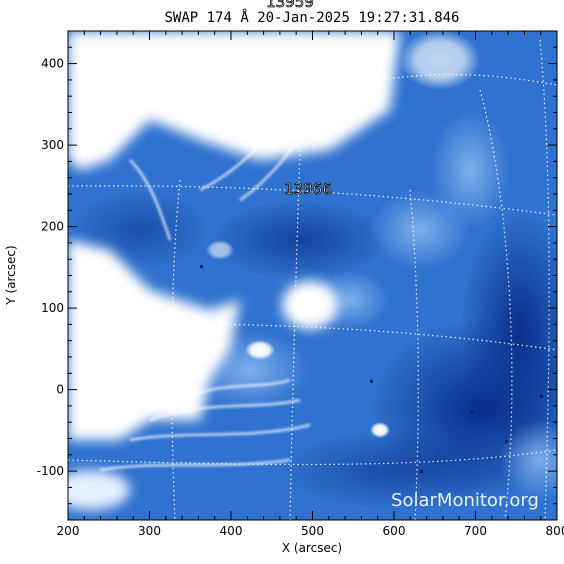 The image size is (564, 564). I want to click on active-region-label: 13966, so click(308, 189).